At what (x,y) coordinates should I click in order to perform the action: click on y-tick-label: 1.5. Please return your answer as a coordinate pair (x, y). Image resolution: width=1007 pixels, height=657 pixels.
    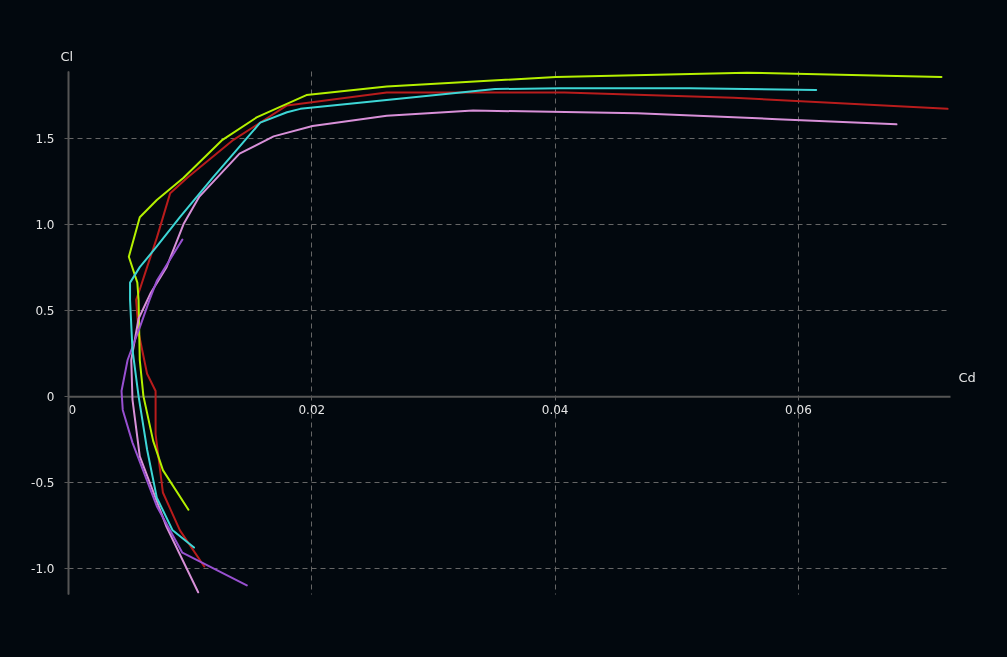
    Looking at the image, I should click on (45, 138).